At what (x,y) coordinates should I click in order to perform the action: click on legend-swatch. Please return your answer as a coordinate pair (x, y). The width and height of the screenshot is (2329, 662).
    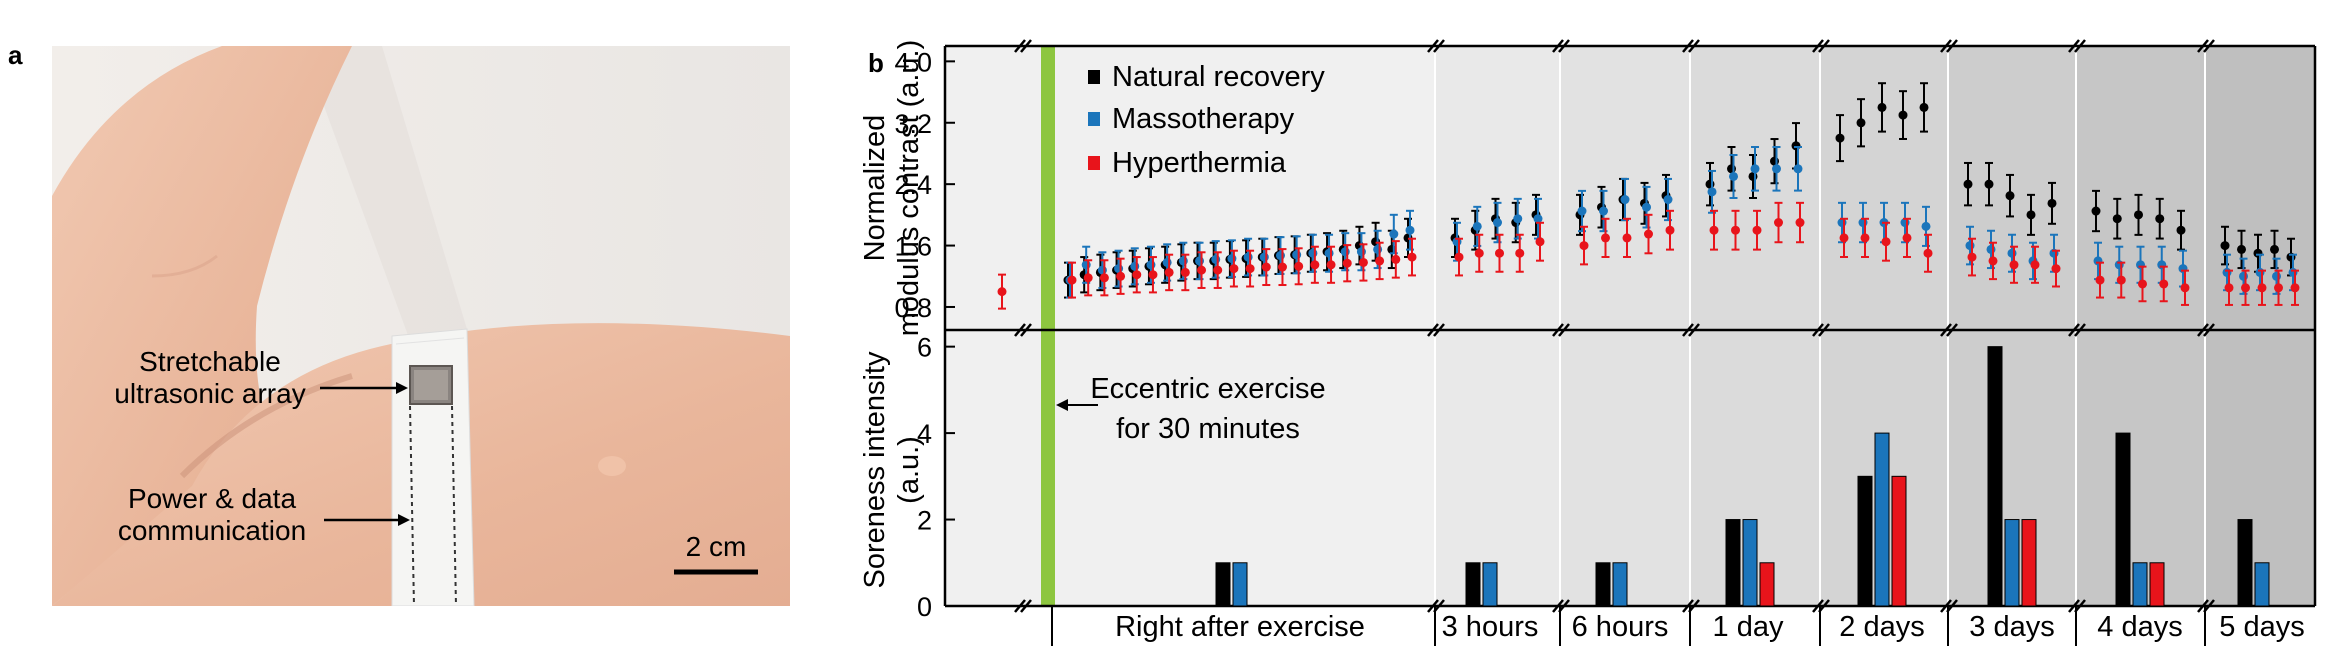
    Looking at the image, I should click on (1094, 163).